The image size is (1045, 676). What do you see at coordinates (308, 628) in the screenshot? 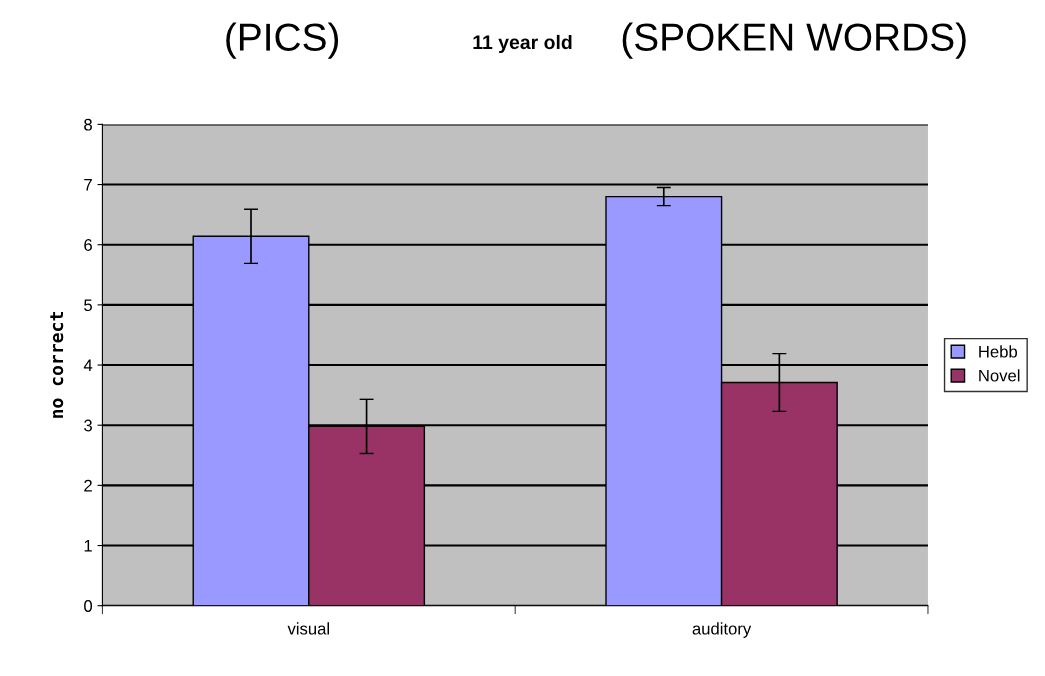
I see `x-tick-label: visual` at bounding box center [308, 628].